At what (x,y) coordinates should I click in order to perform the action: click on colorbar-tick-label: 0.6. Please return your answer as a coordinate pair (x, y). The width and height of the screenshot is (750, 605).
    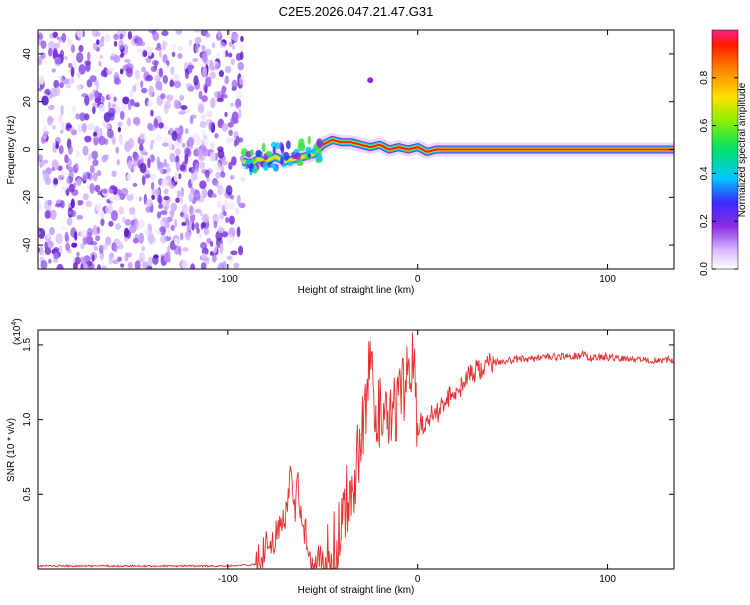
    Looking at the image, I should click on (704, 125).